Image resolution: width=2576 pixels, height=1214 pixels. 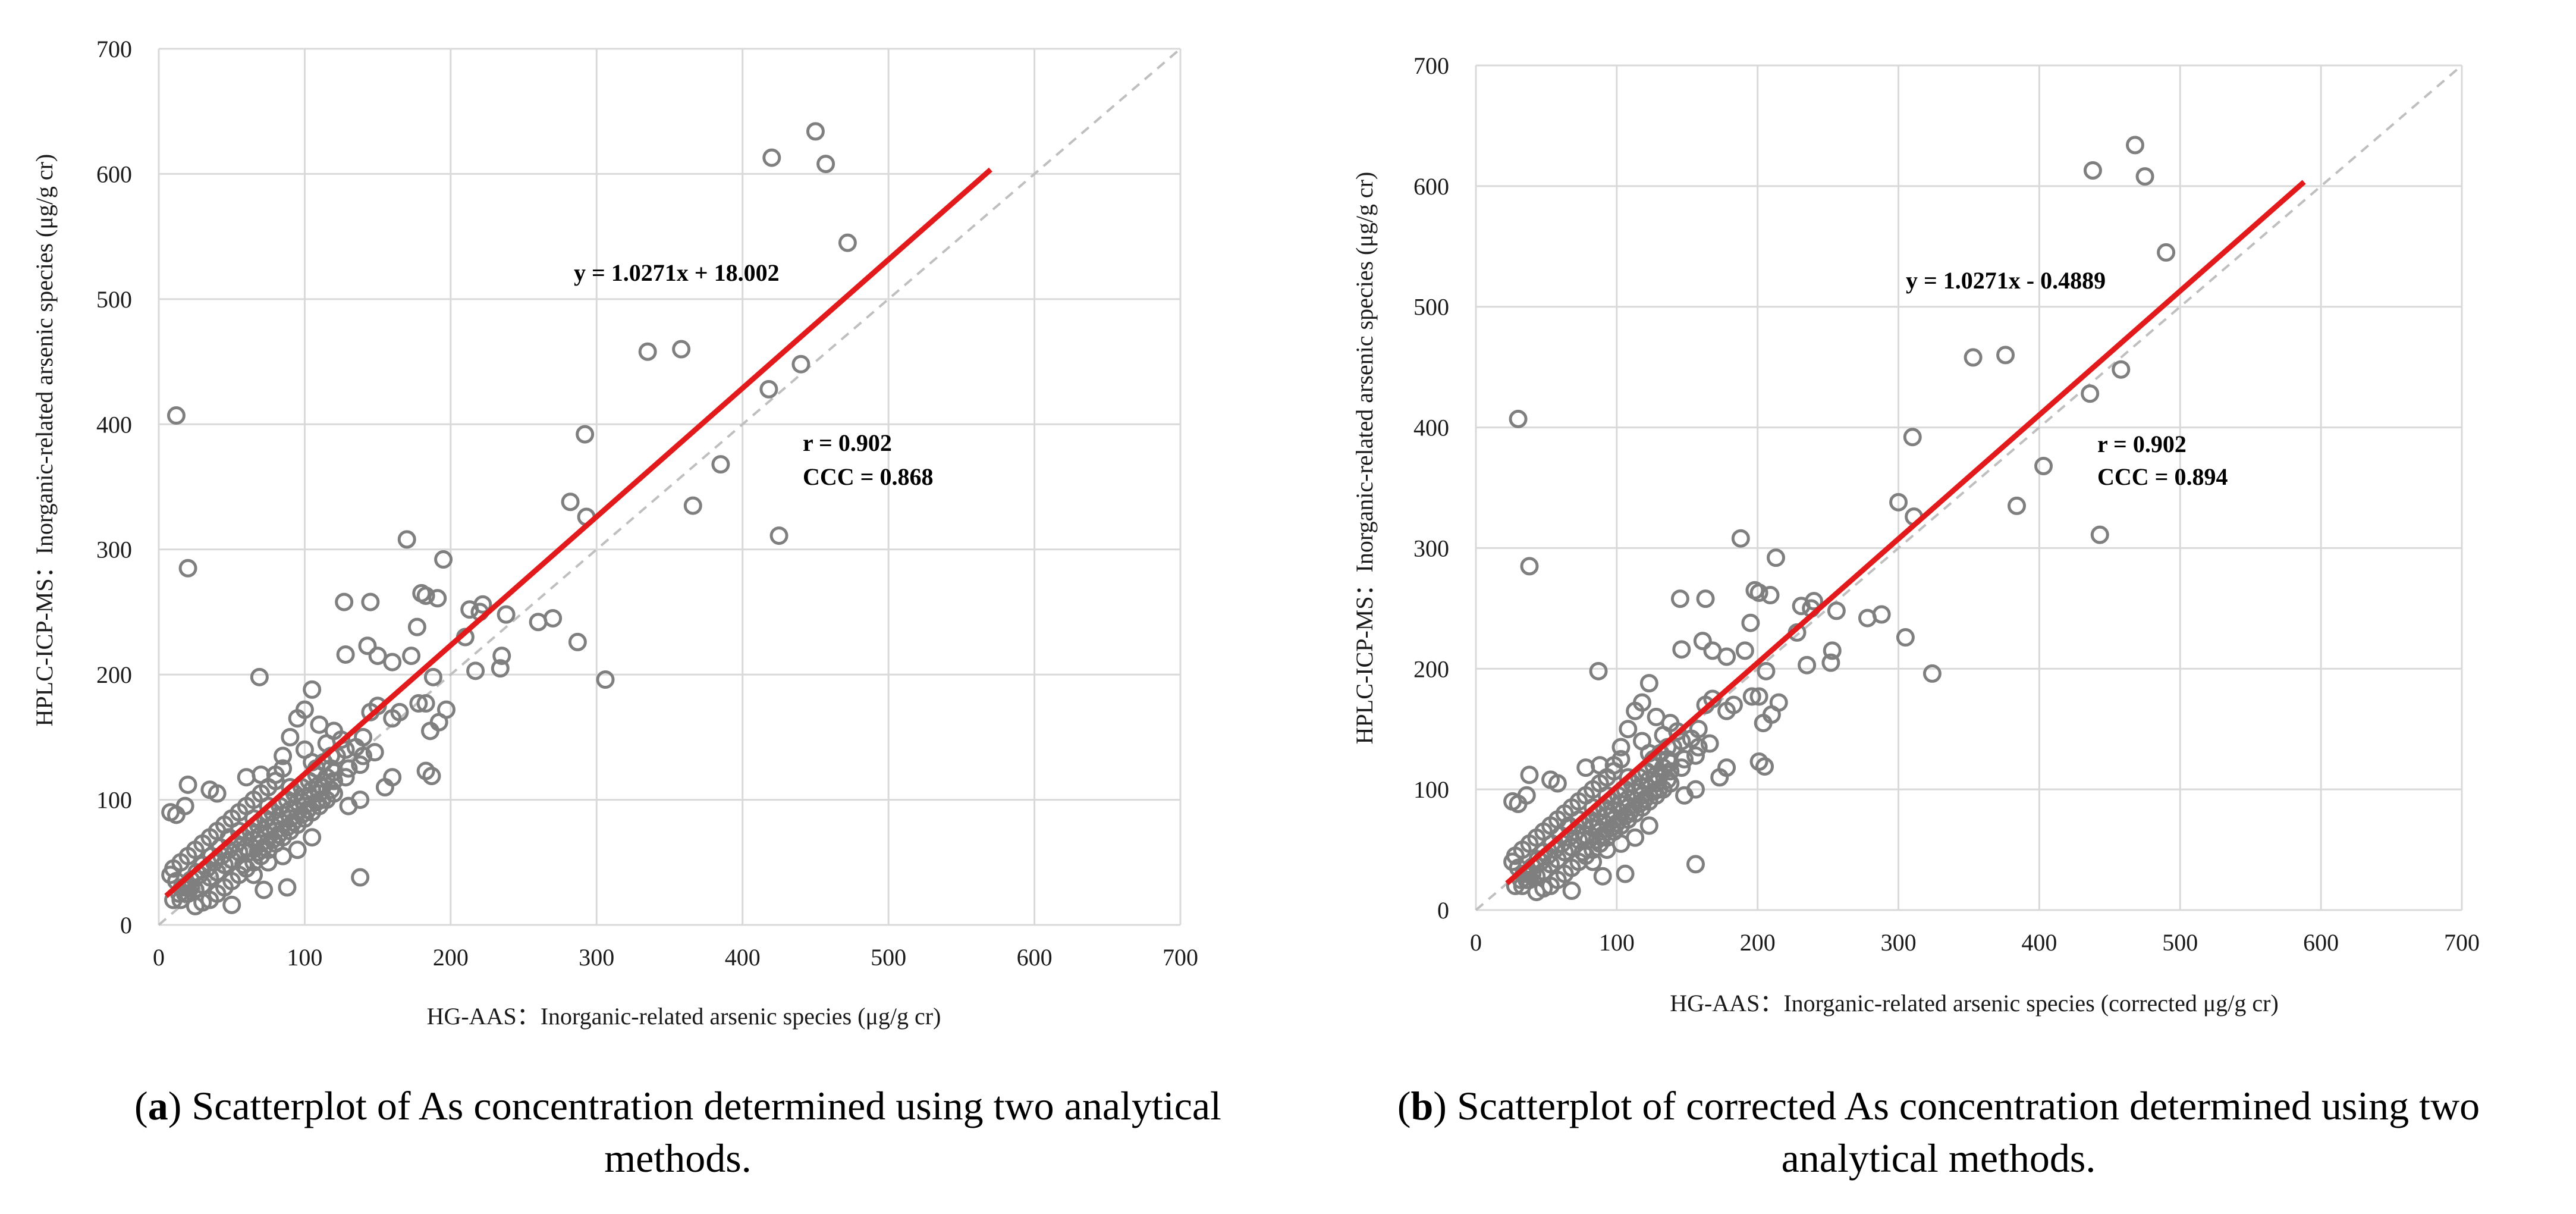 I want to click on y-tick-label-300: 300, so click(x=114, y=550).